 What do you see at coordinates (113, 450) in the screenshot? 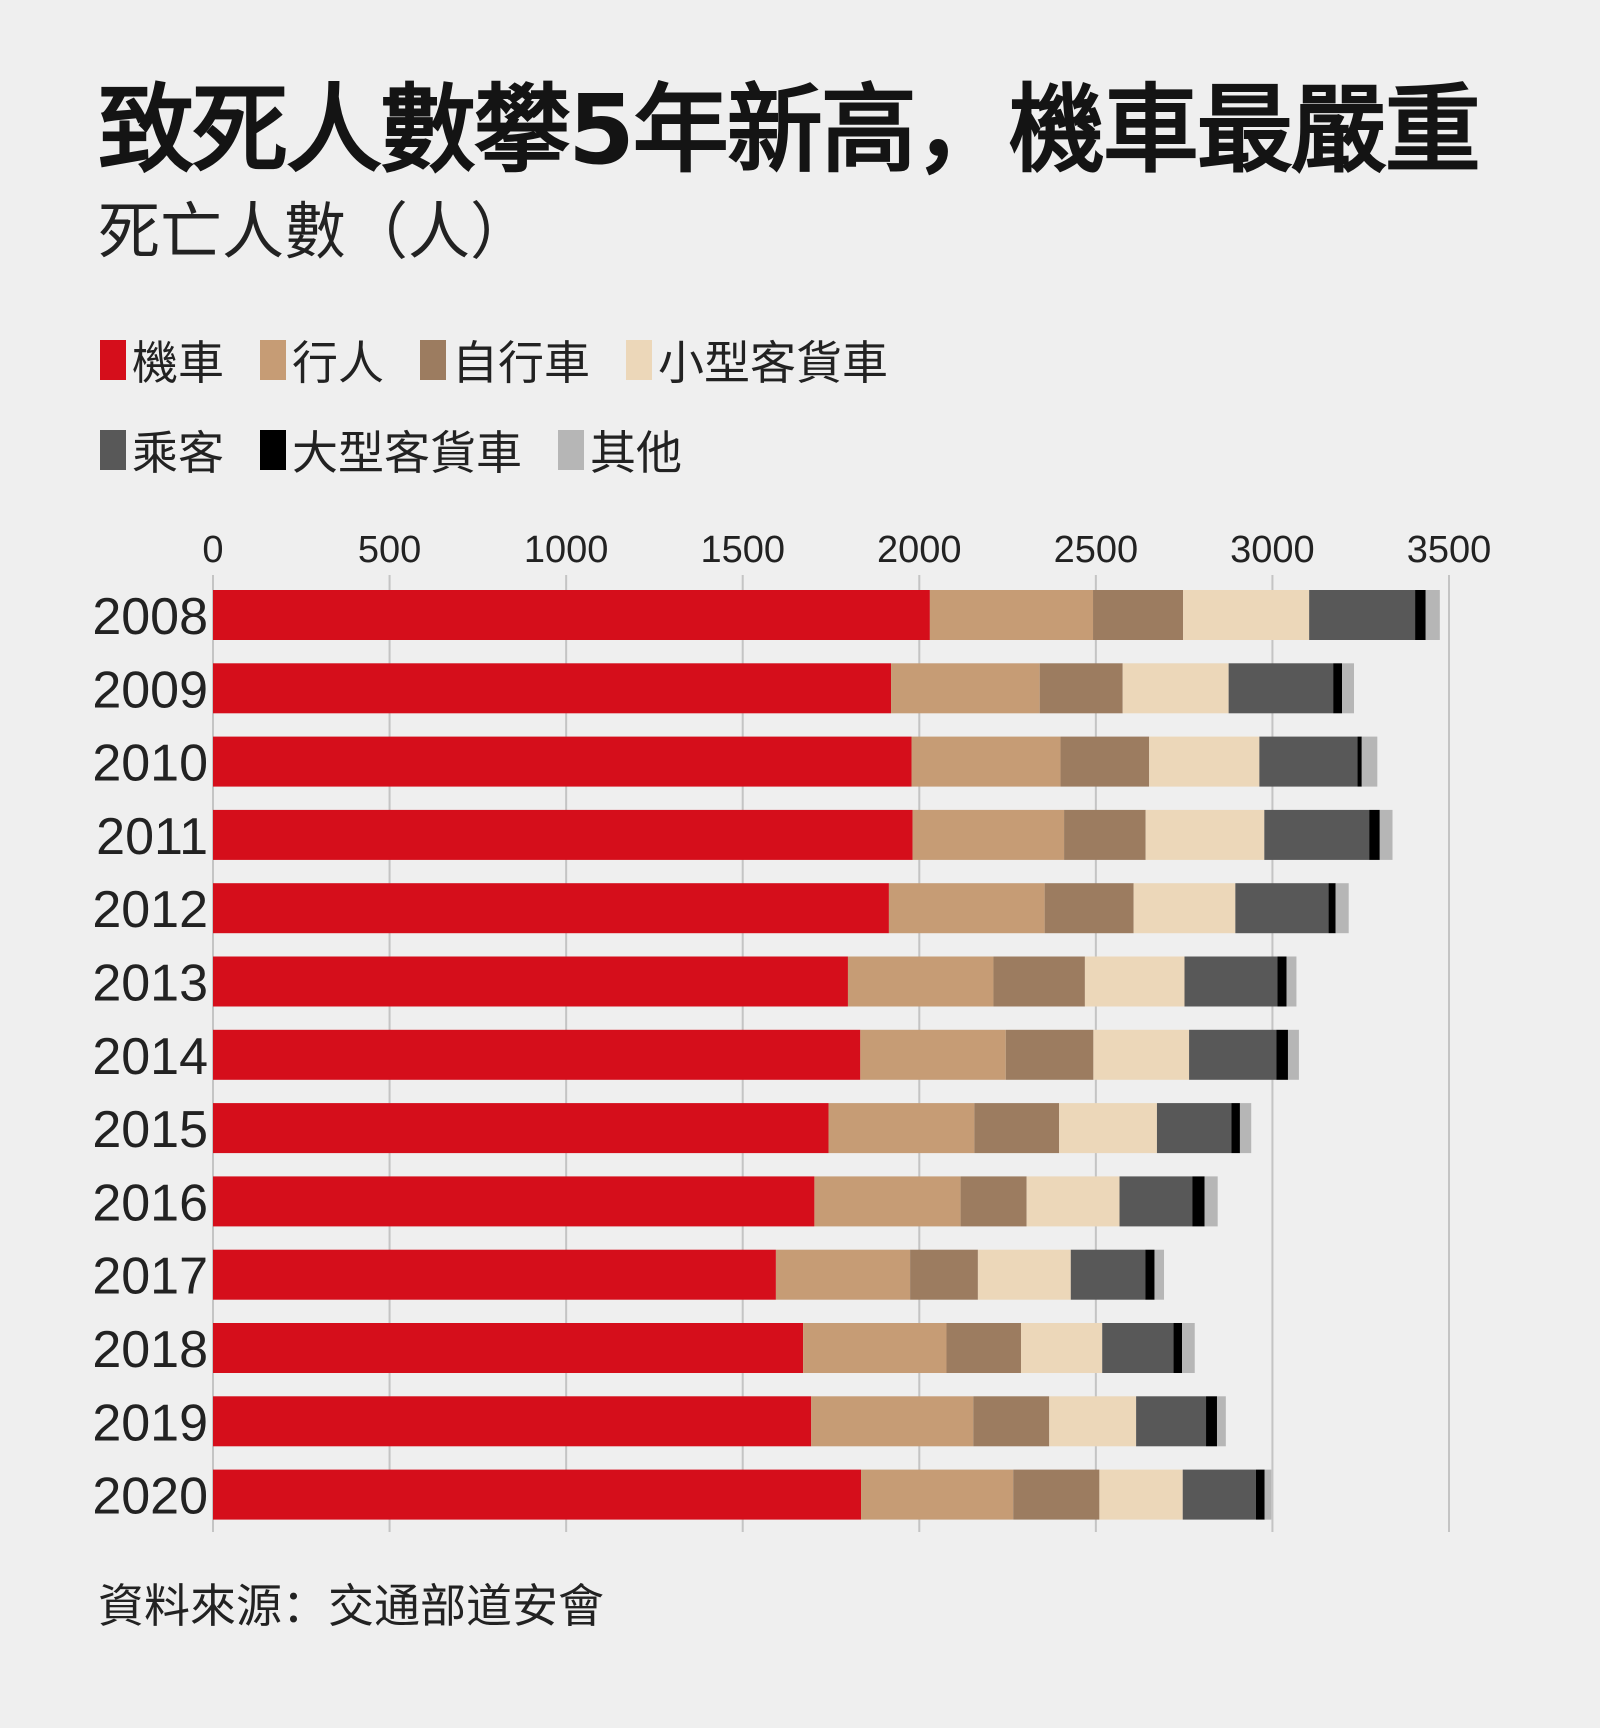
I see `legend-swatch-passenger` at bounding box center [113, 450].